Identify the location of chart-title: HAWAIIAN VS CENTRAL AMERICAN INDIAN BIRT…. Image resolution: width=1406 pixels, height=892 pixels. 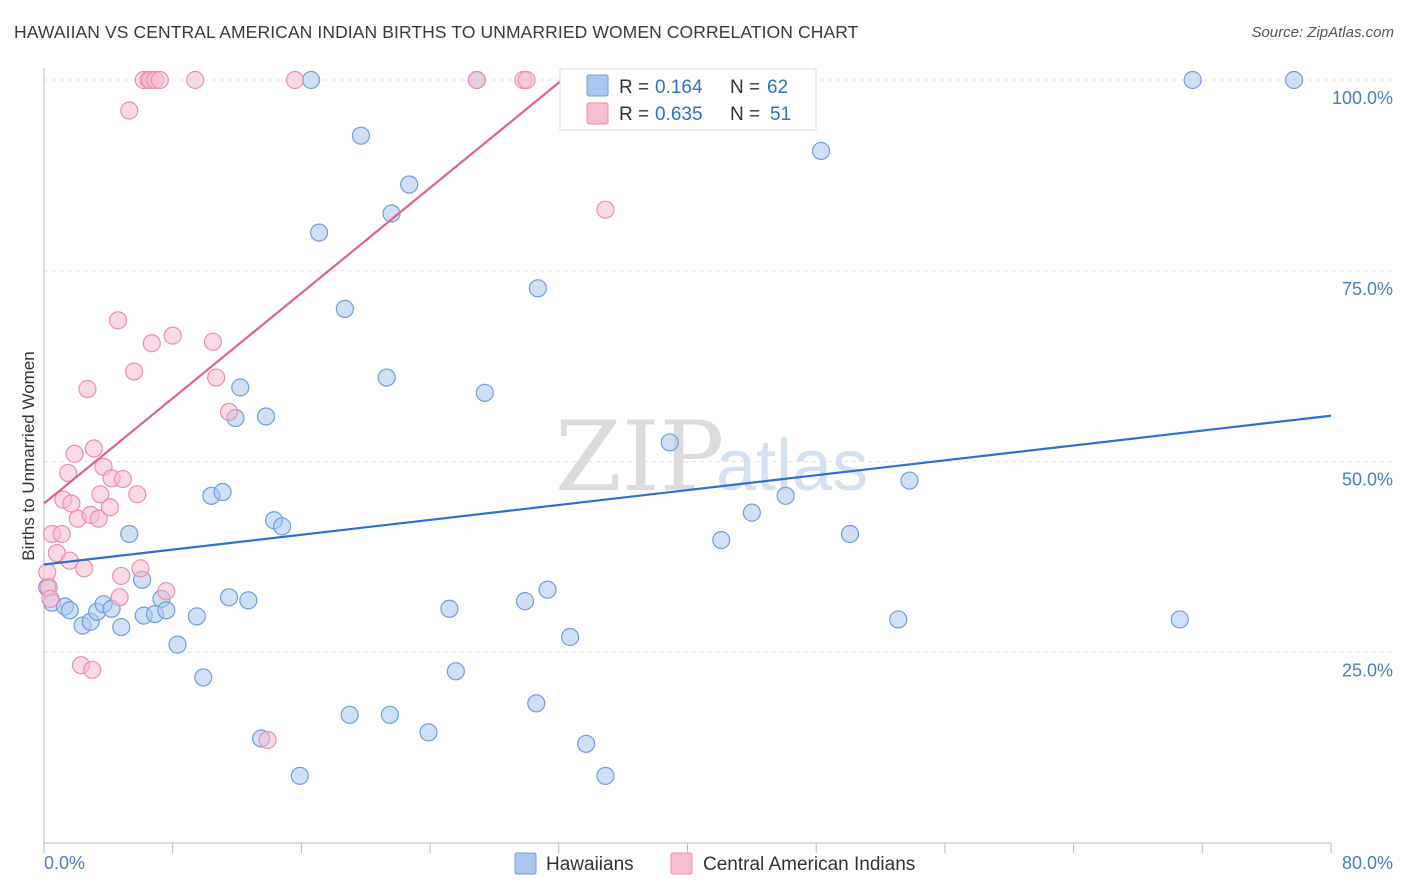
(436, 32).